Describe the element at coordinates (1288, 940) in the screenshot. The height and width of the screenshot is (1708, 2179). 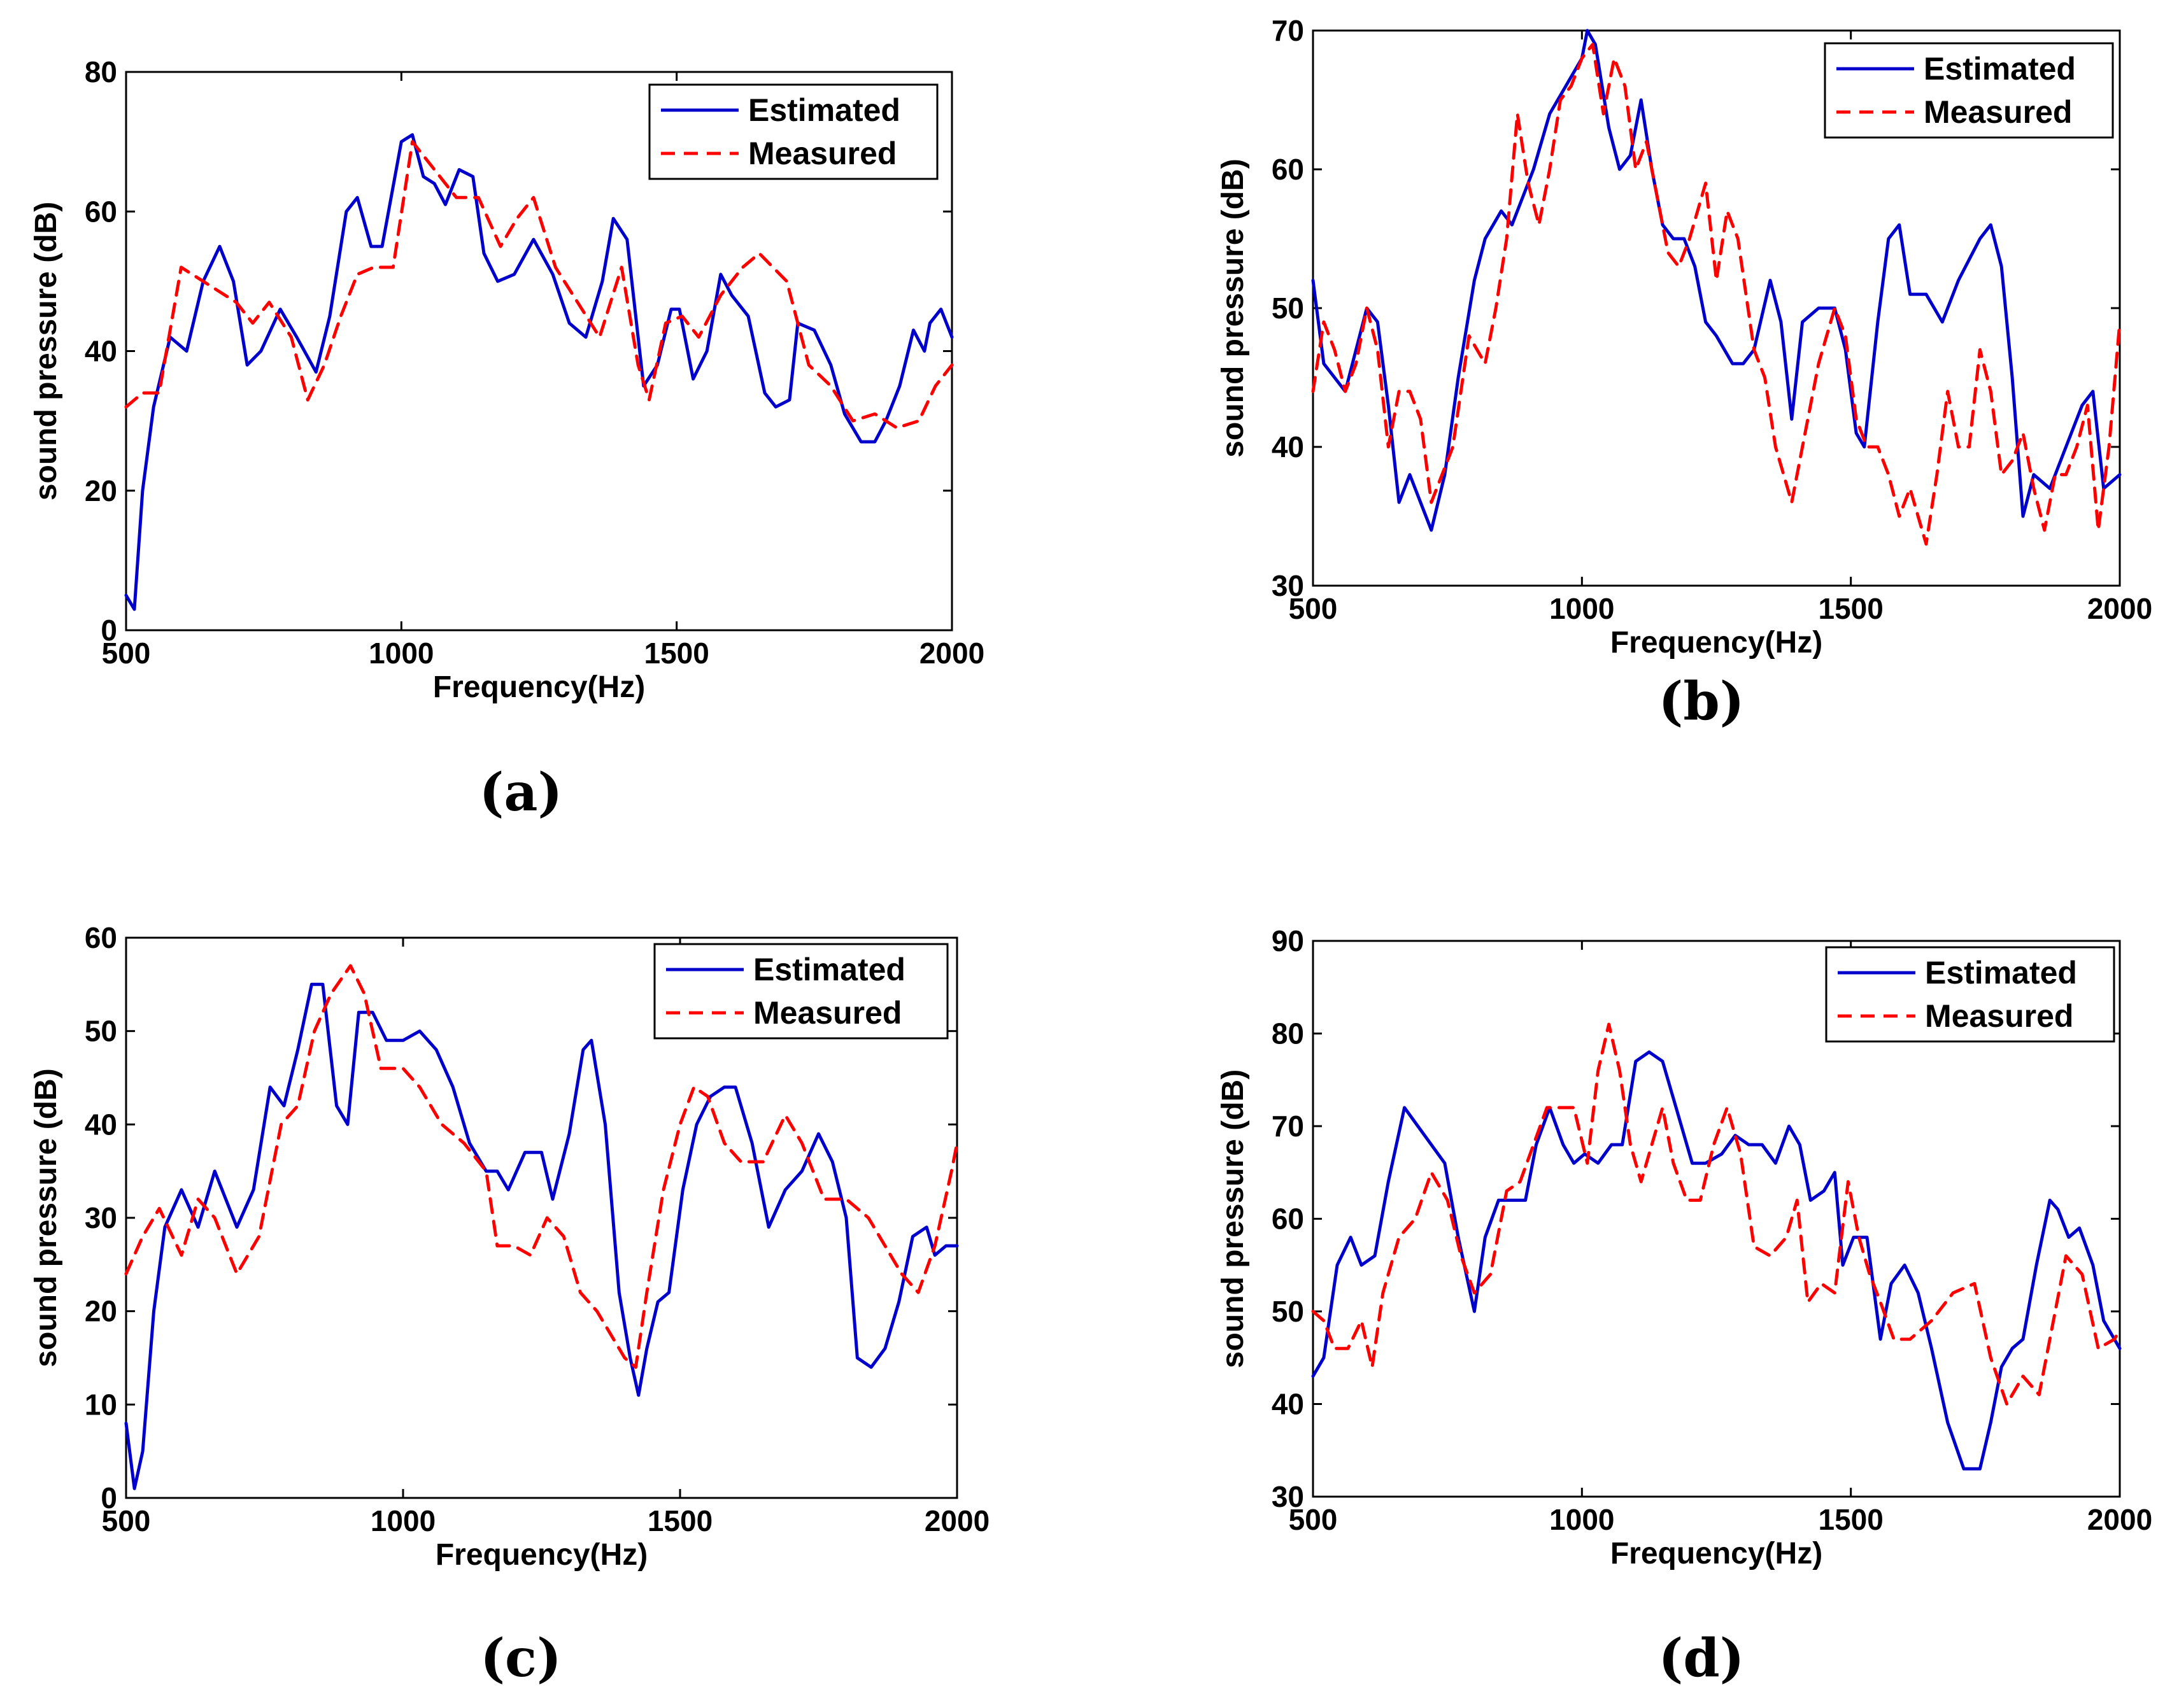
I see `y-tick-label: 90` at that location.